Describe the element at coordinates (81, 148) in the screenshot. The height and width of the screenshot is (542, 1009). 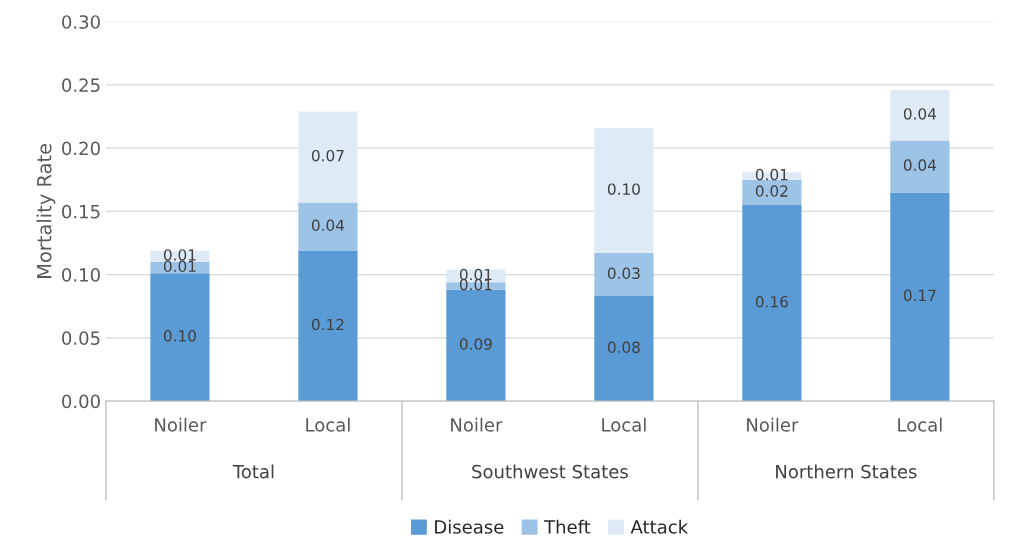
I see `y-tick-label: 0.20` at that location.